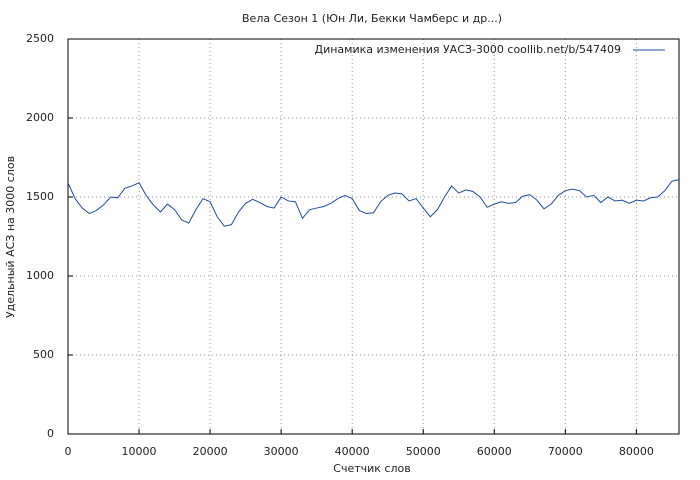  What do you see at coordinates (40, 38) in the screenshot?
I see `y-tick-label: 2500` at bounding box center [40, 38].